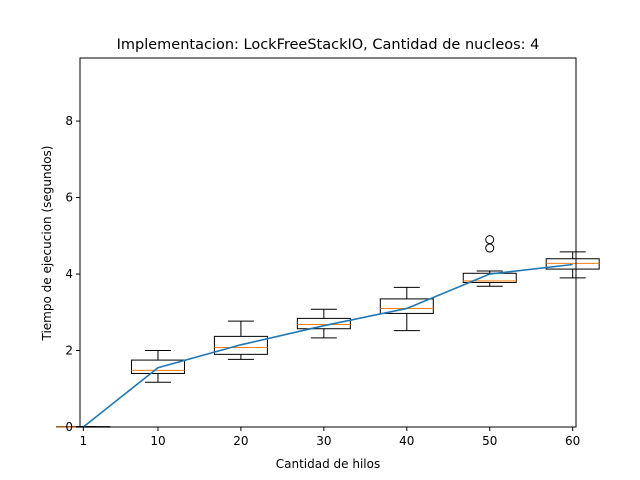 Image resolution: width=640 pixels, height=480 pixels. Describe the element at coordinates (69, 198) in the screenshot. I see `y-tick-label: 6` at that location.